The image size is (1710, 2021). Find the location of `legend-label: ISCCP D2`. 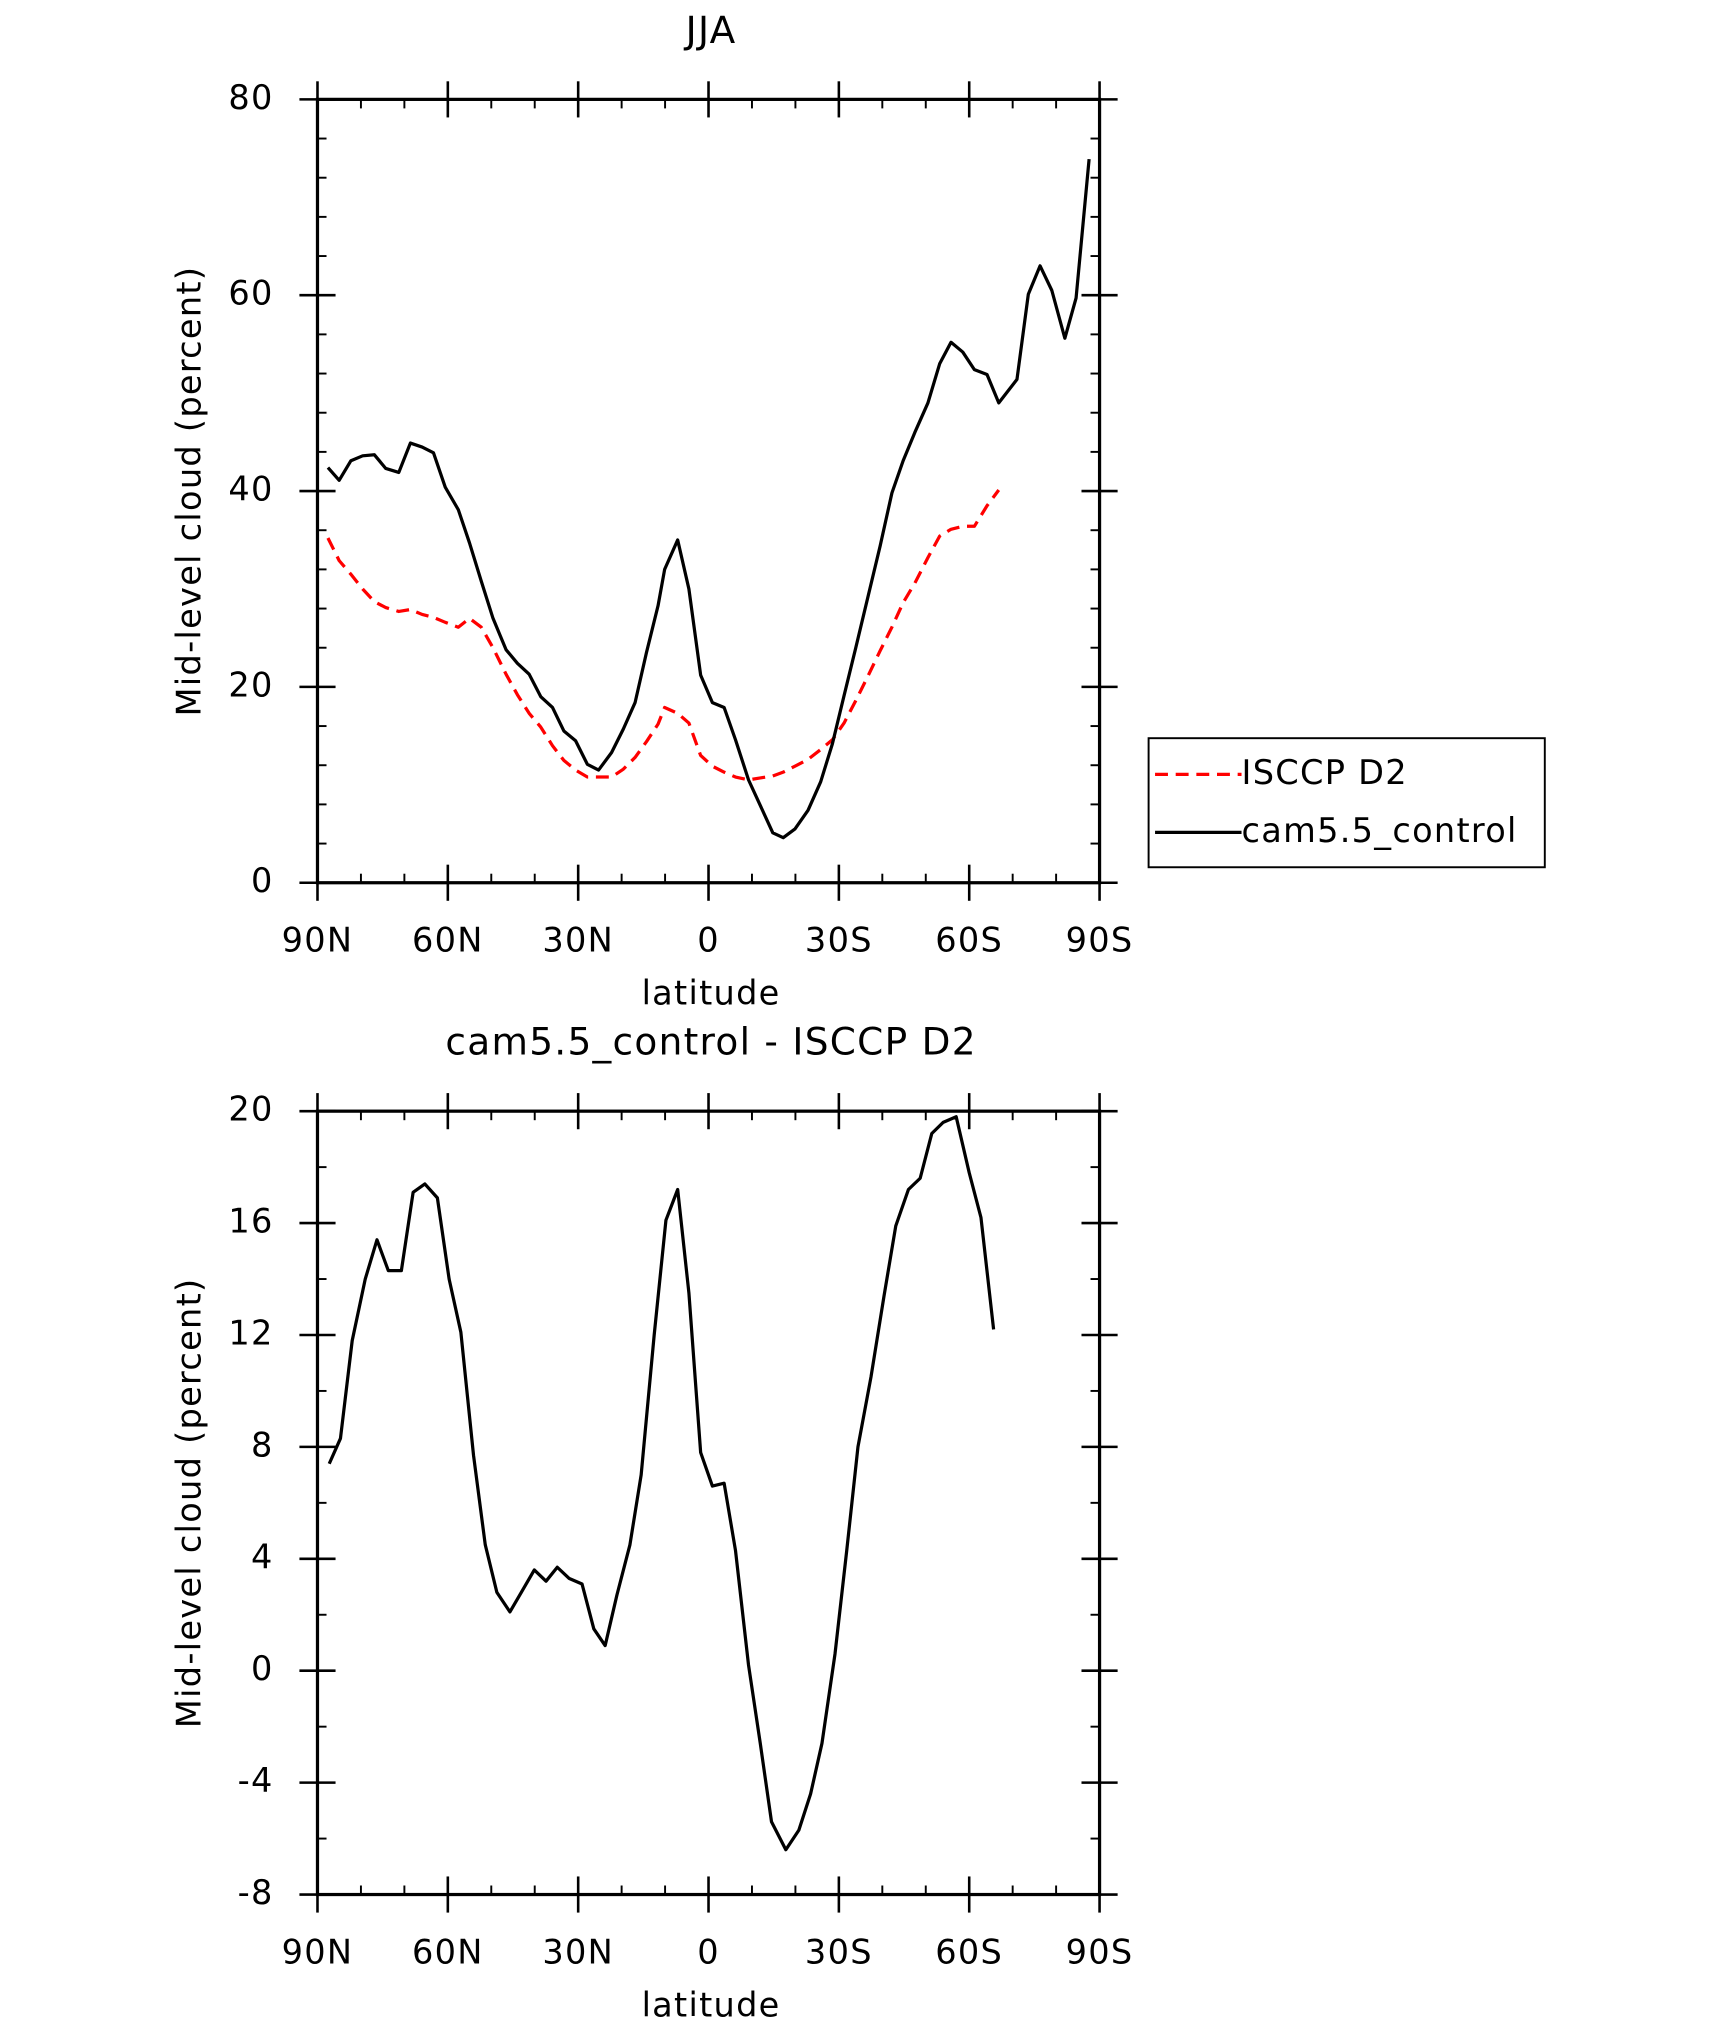

legend-label: ISCCP D2 is located at coordinates (1325, 772).